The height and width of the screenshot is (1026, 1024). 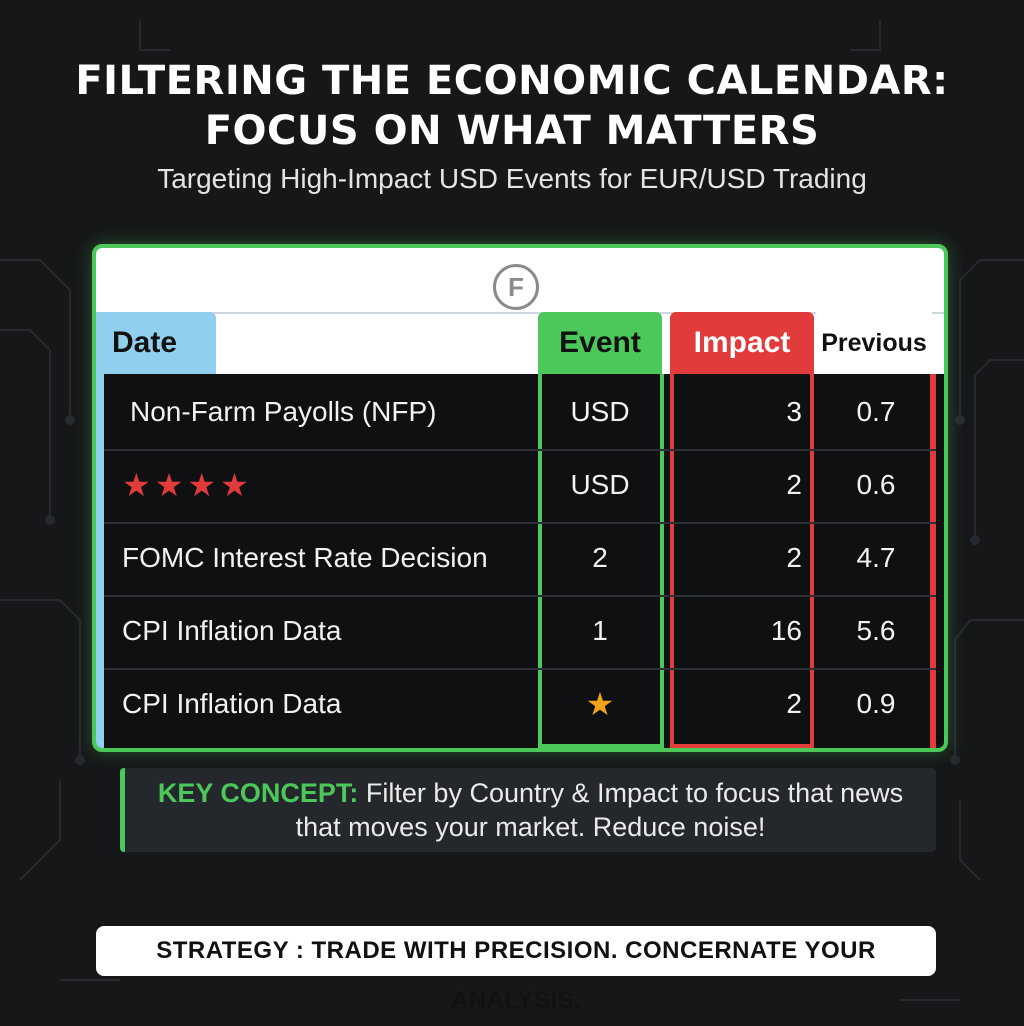 What do you see at coordinates (874, 343) in the screenshot?
I see `column-header-previous: Previous` at bounding box center [874, 343].